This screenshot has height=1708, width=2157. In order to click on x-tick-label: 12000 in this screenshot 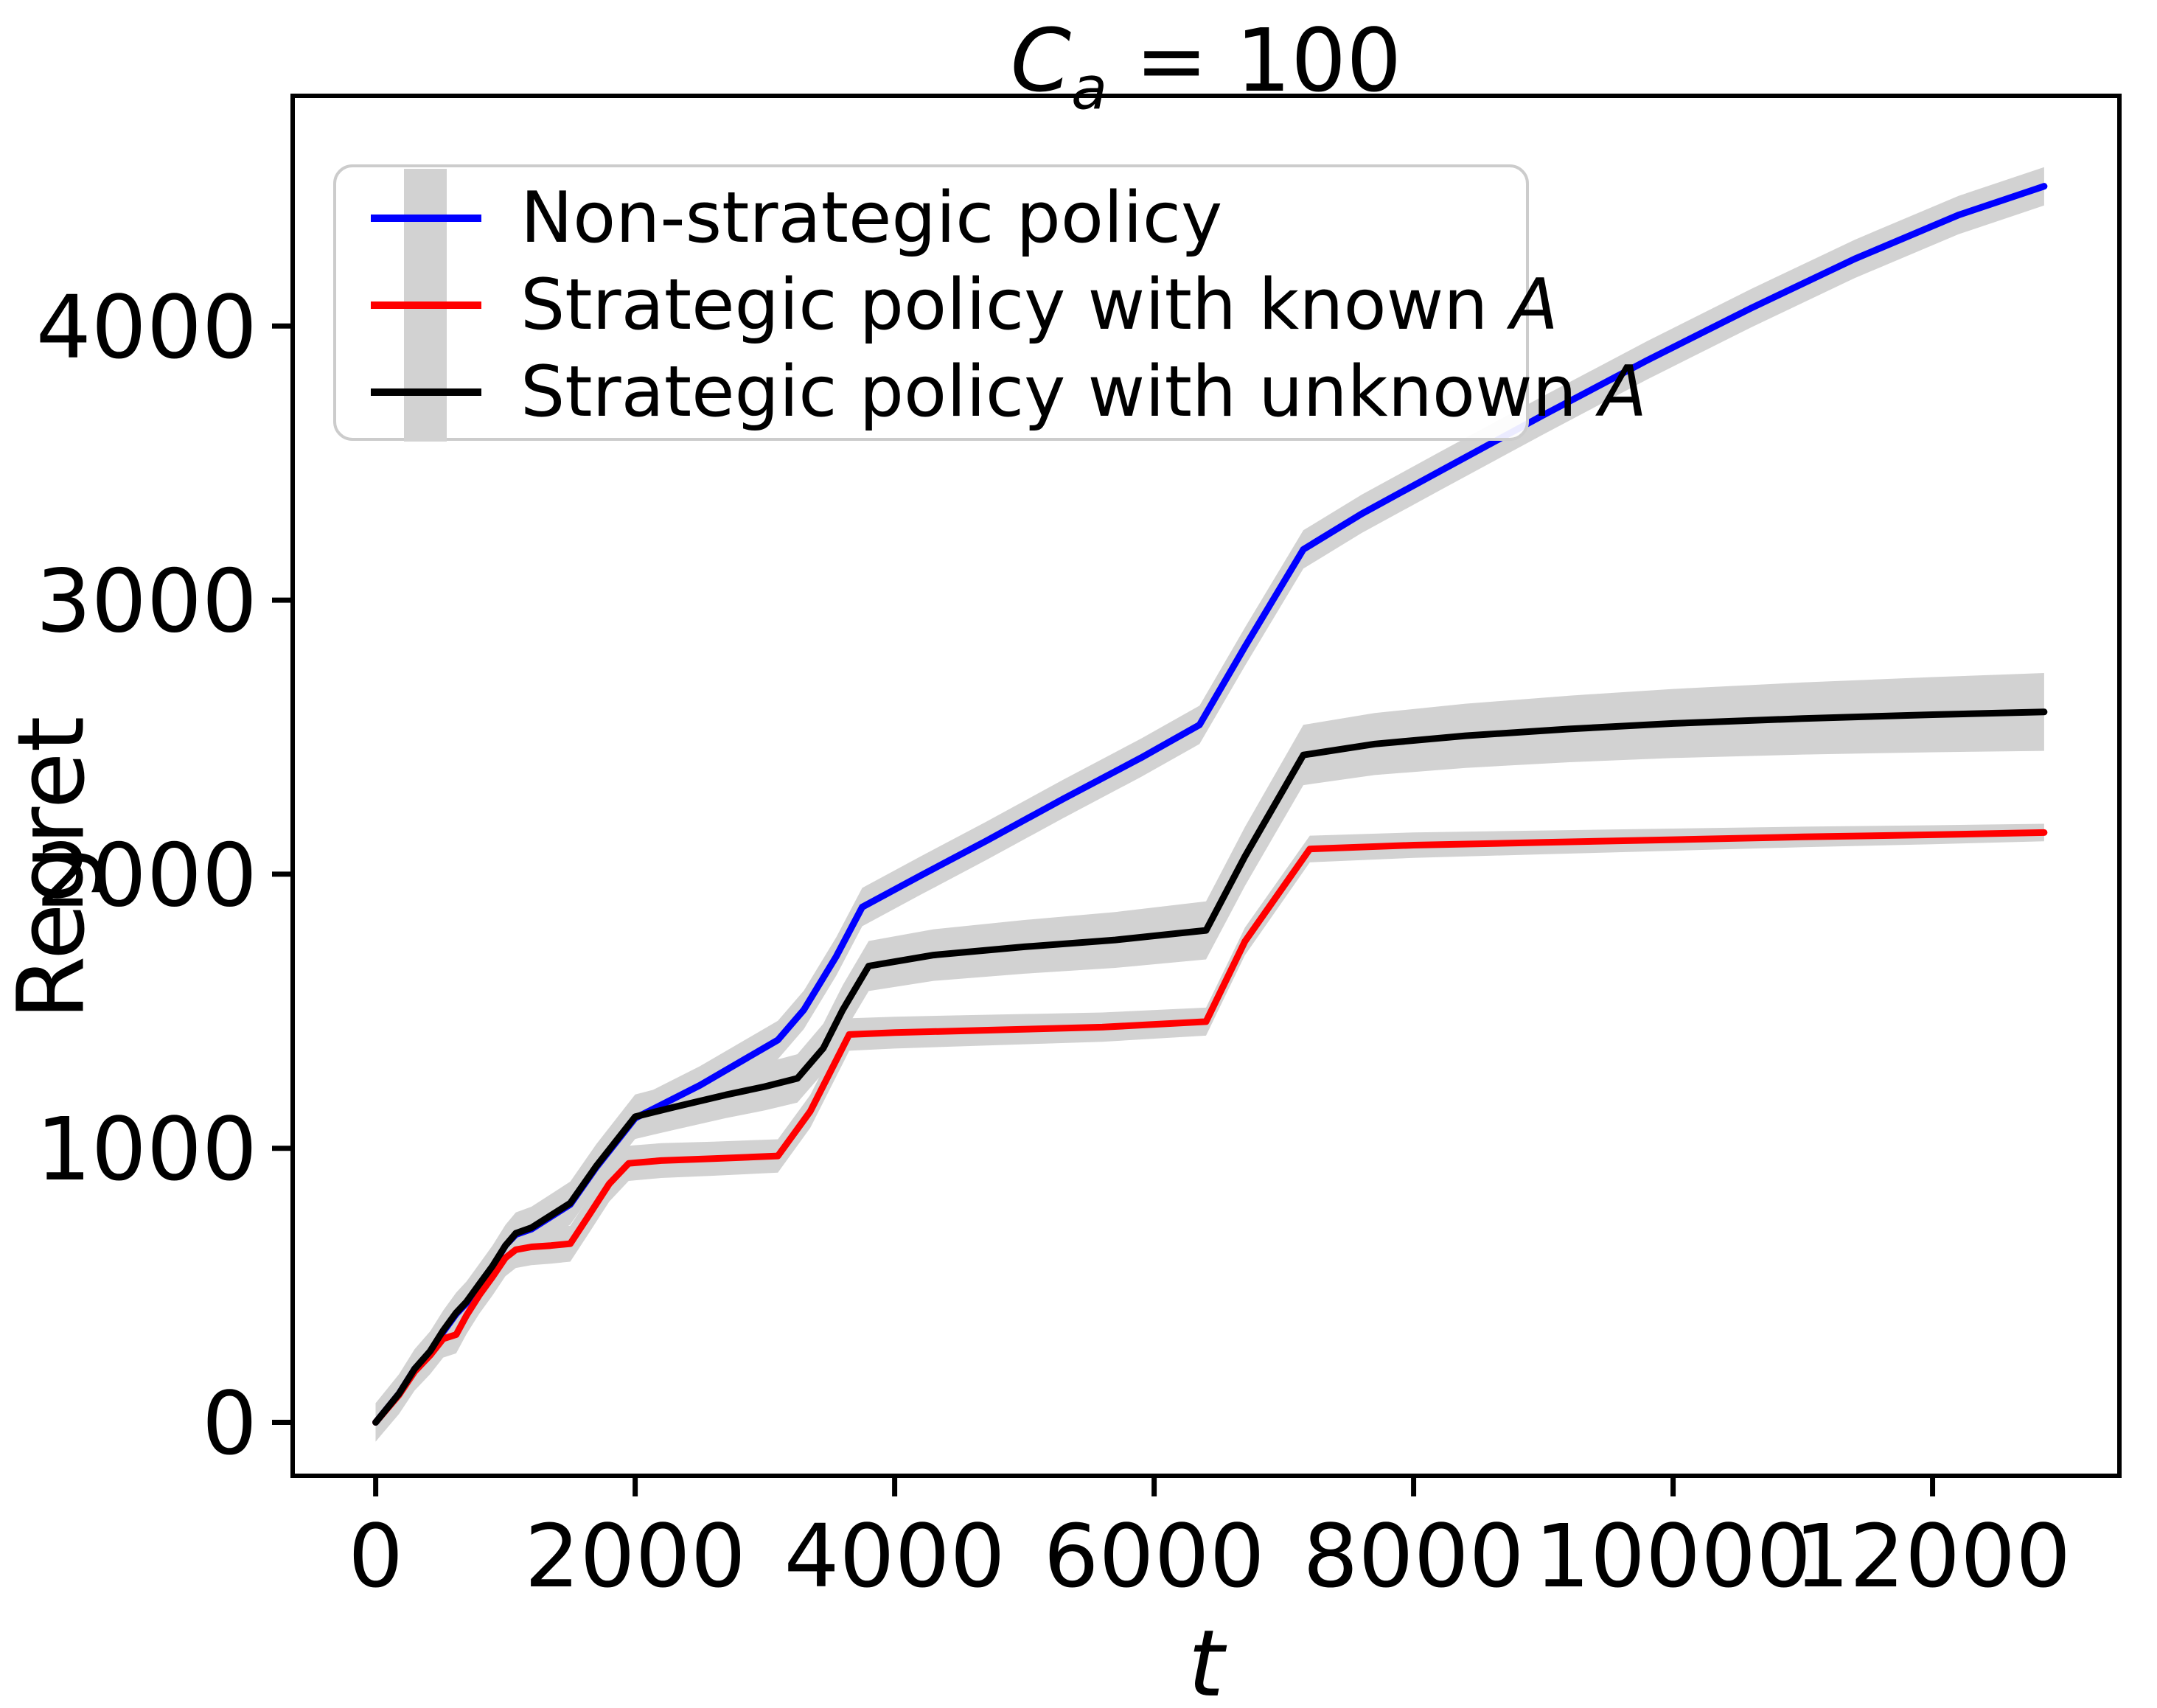, I will do `click(1933, 1556)`.